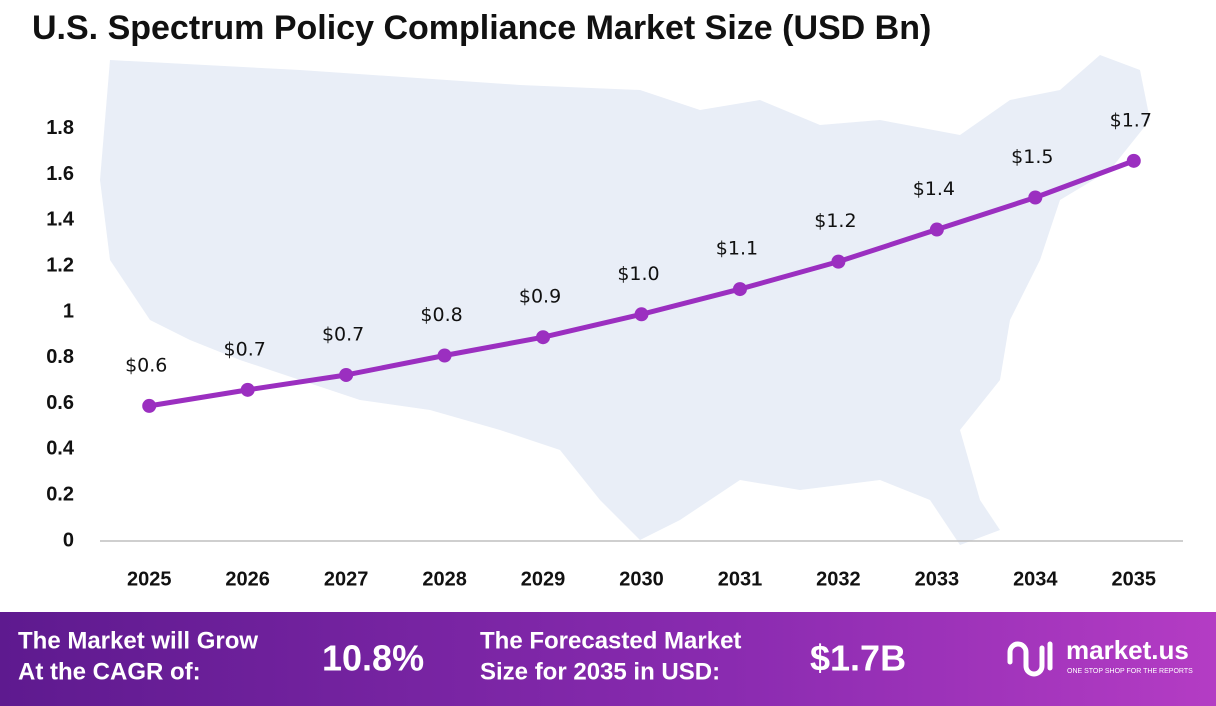 Image resolution: width=1216 pixels, height=706 pixels. I want to click on y-tick-label: 0.6, so click(60, 403).